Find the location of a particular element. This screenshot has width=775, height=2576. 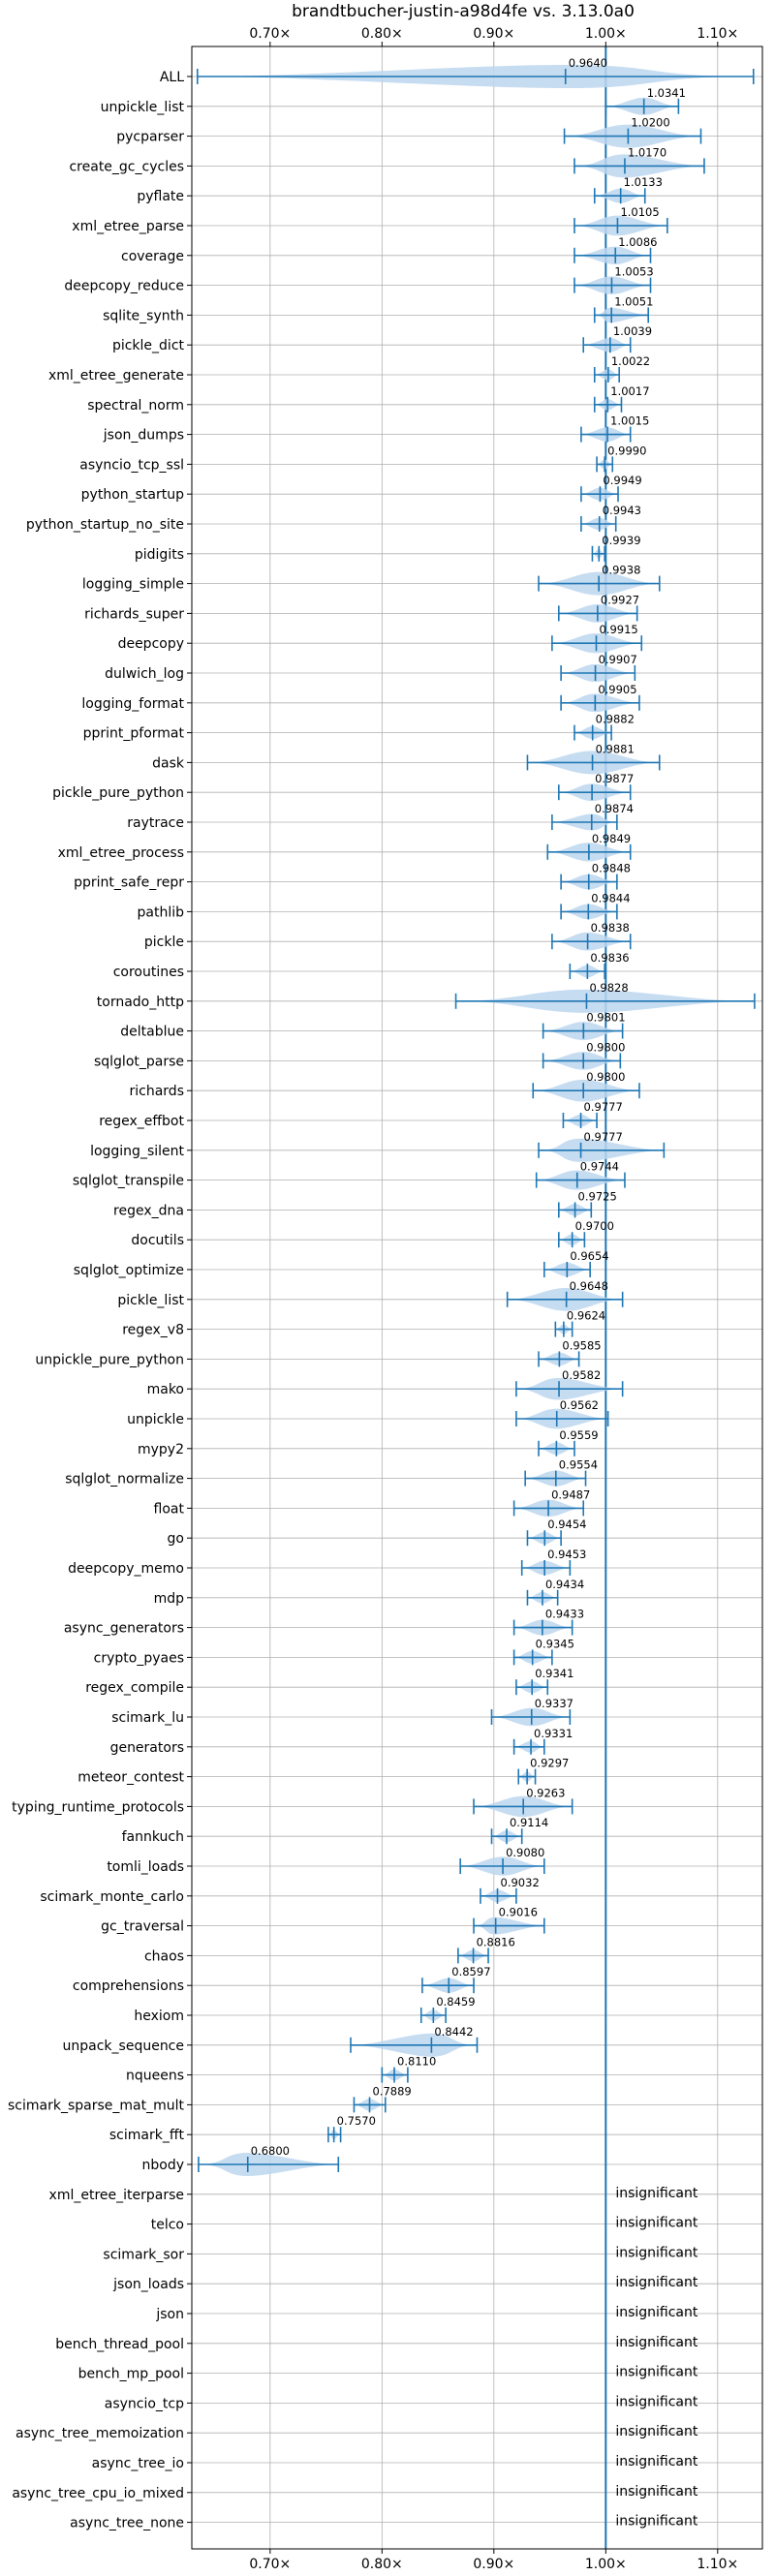

x-tick-label-bottom: 1.00× is located at coordinates (606, 2564).